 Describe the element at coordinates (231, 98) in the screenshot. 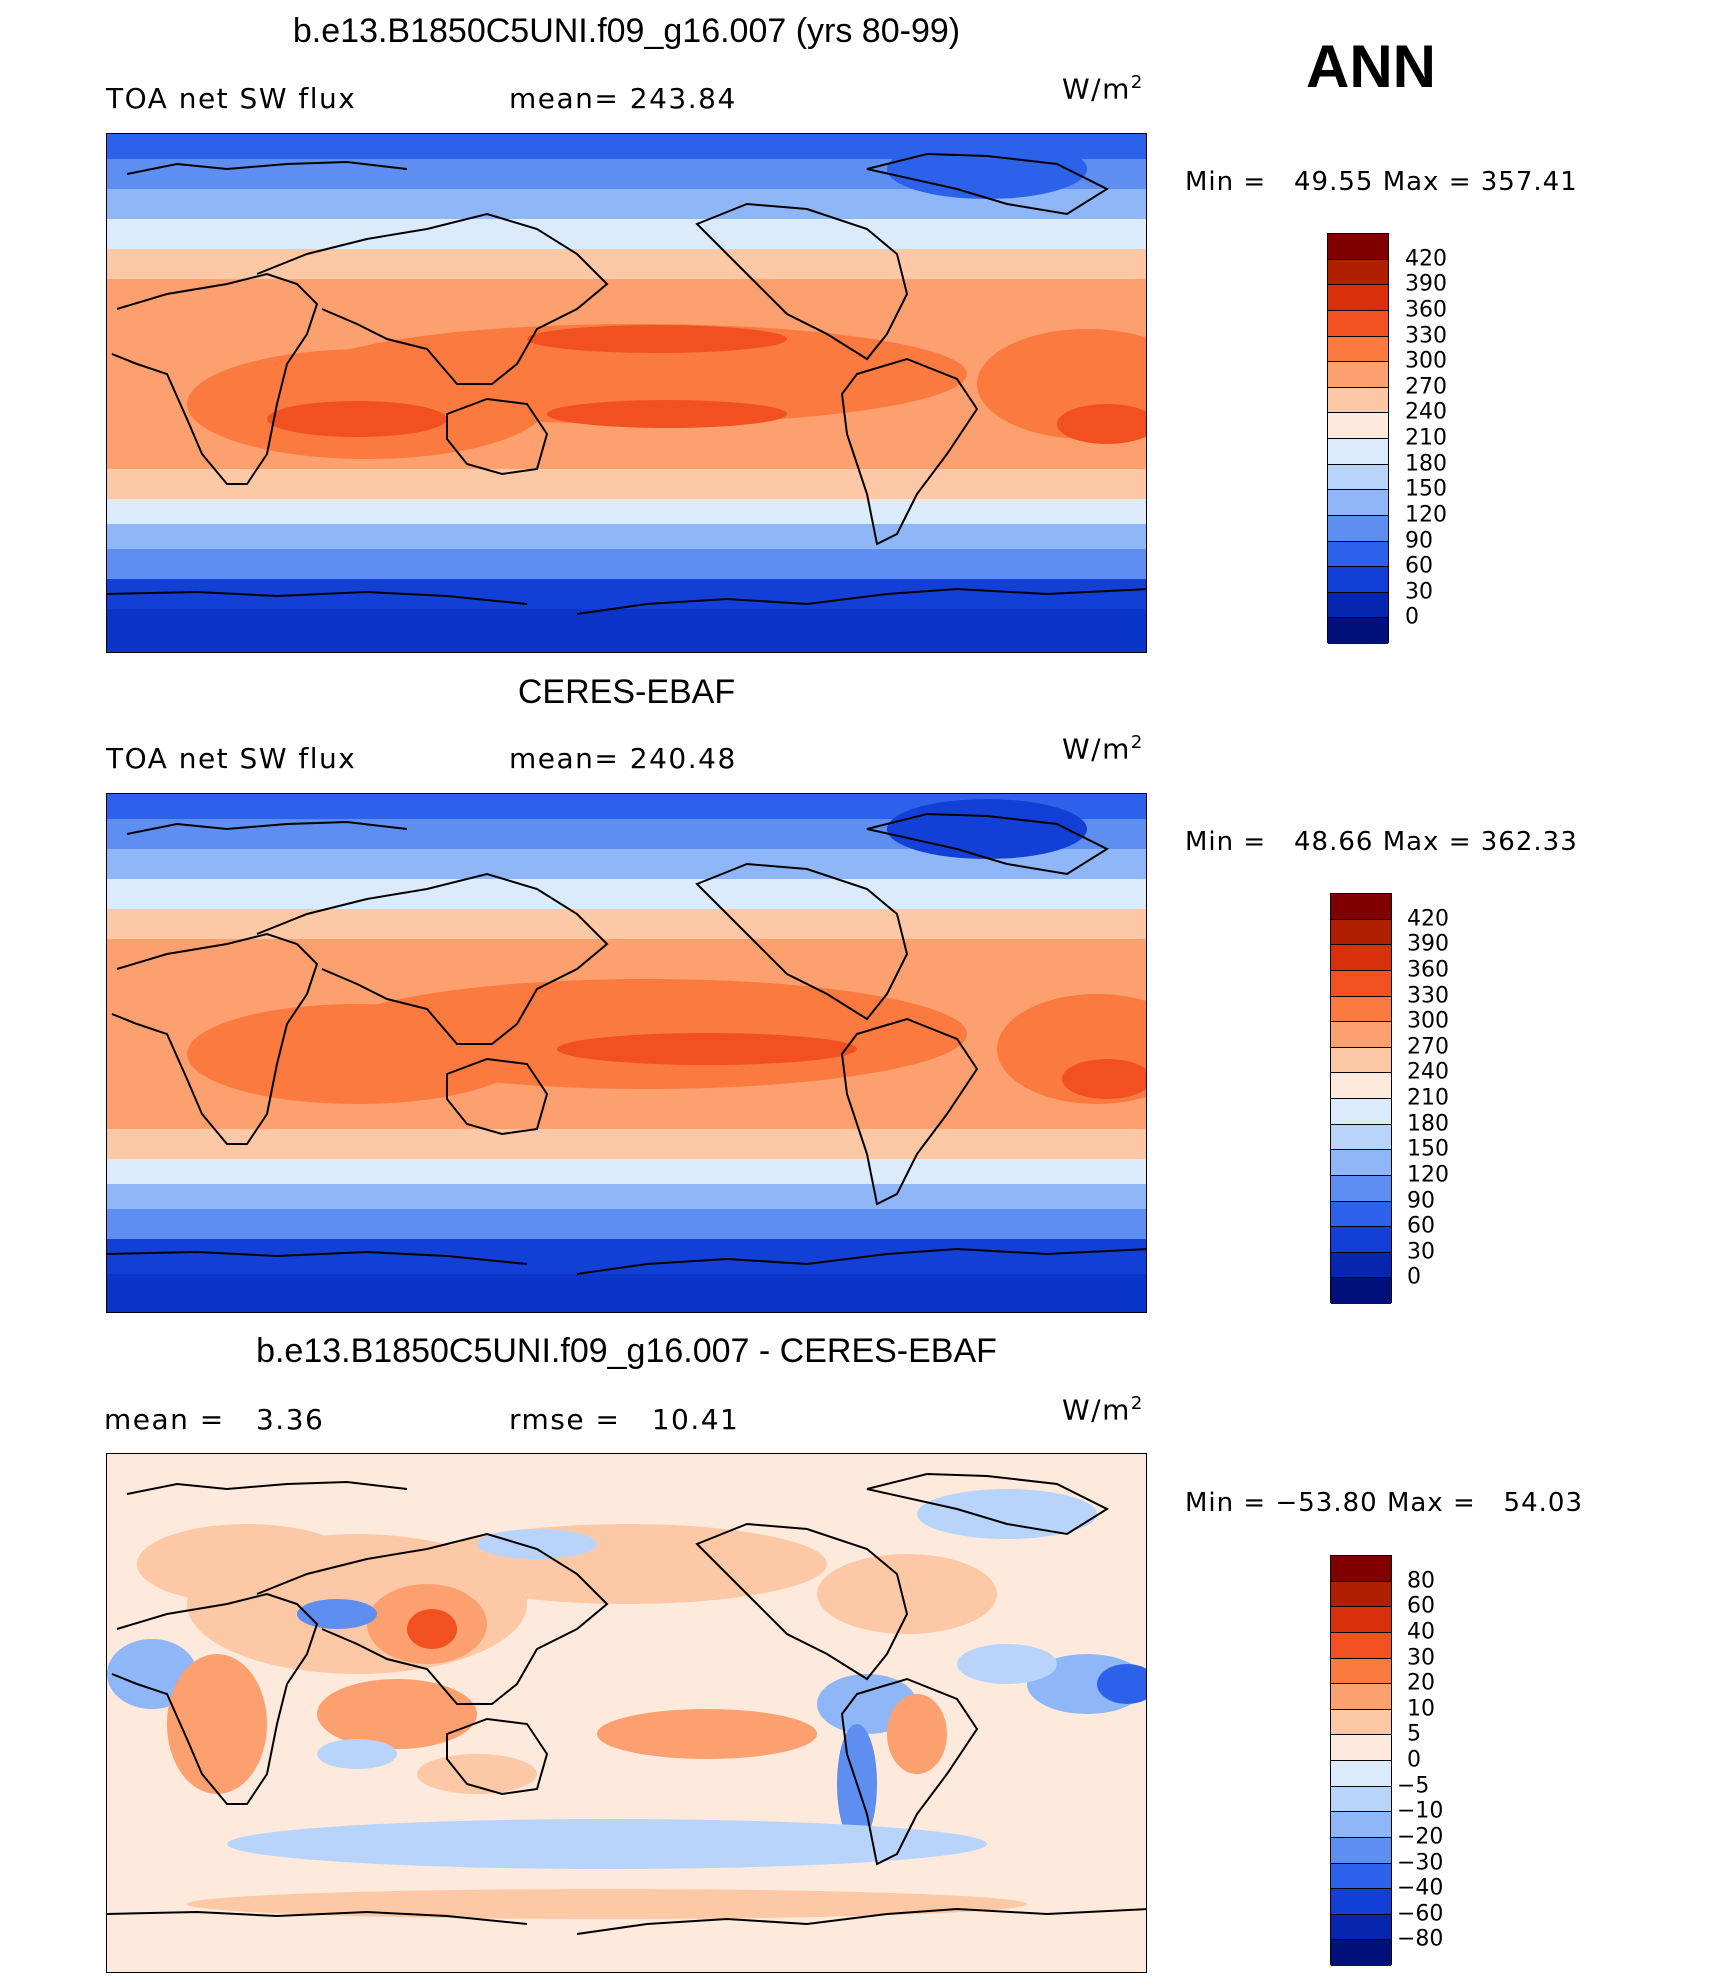

I see `panel1-variable-label: TOA net SW flux` at that location.